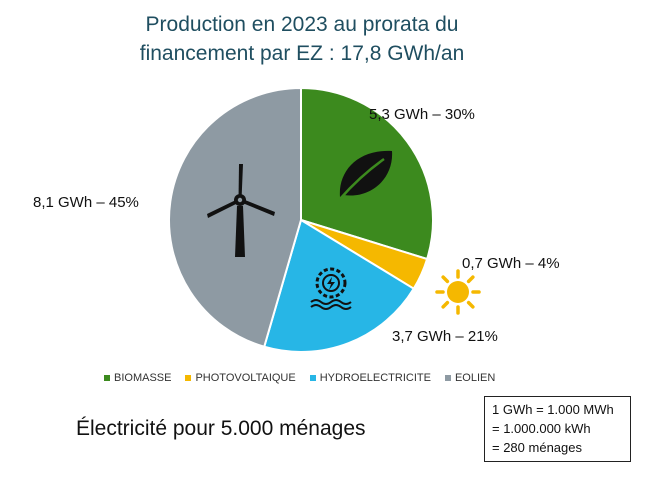  What do you see at coordinates (541, 428) in the screenshot?
I see `conversion-line-2: = 1.000.000 kWh` at bounding box center [541, 428].